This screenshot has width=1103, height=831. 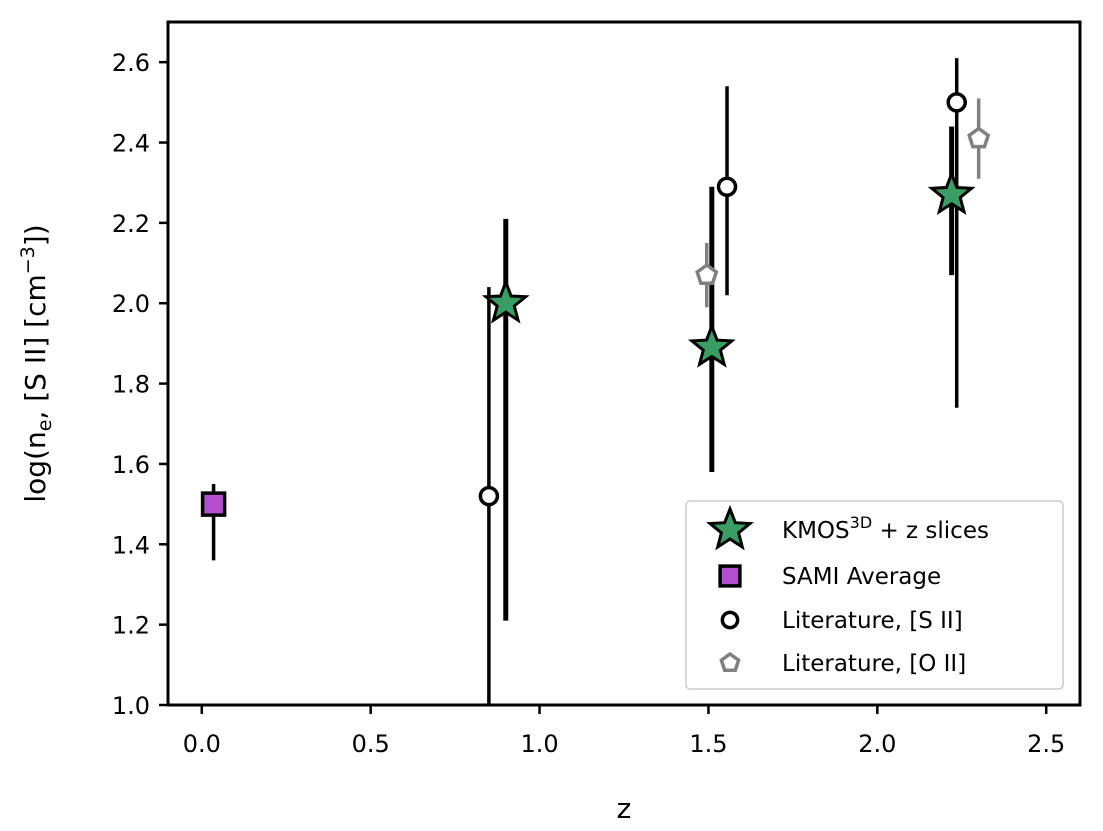 What do you see at coordinates (1046, 744) in the screenshot?
I see `x-tick-label: 2.5` at bounding box center [1046, 744].